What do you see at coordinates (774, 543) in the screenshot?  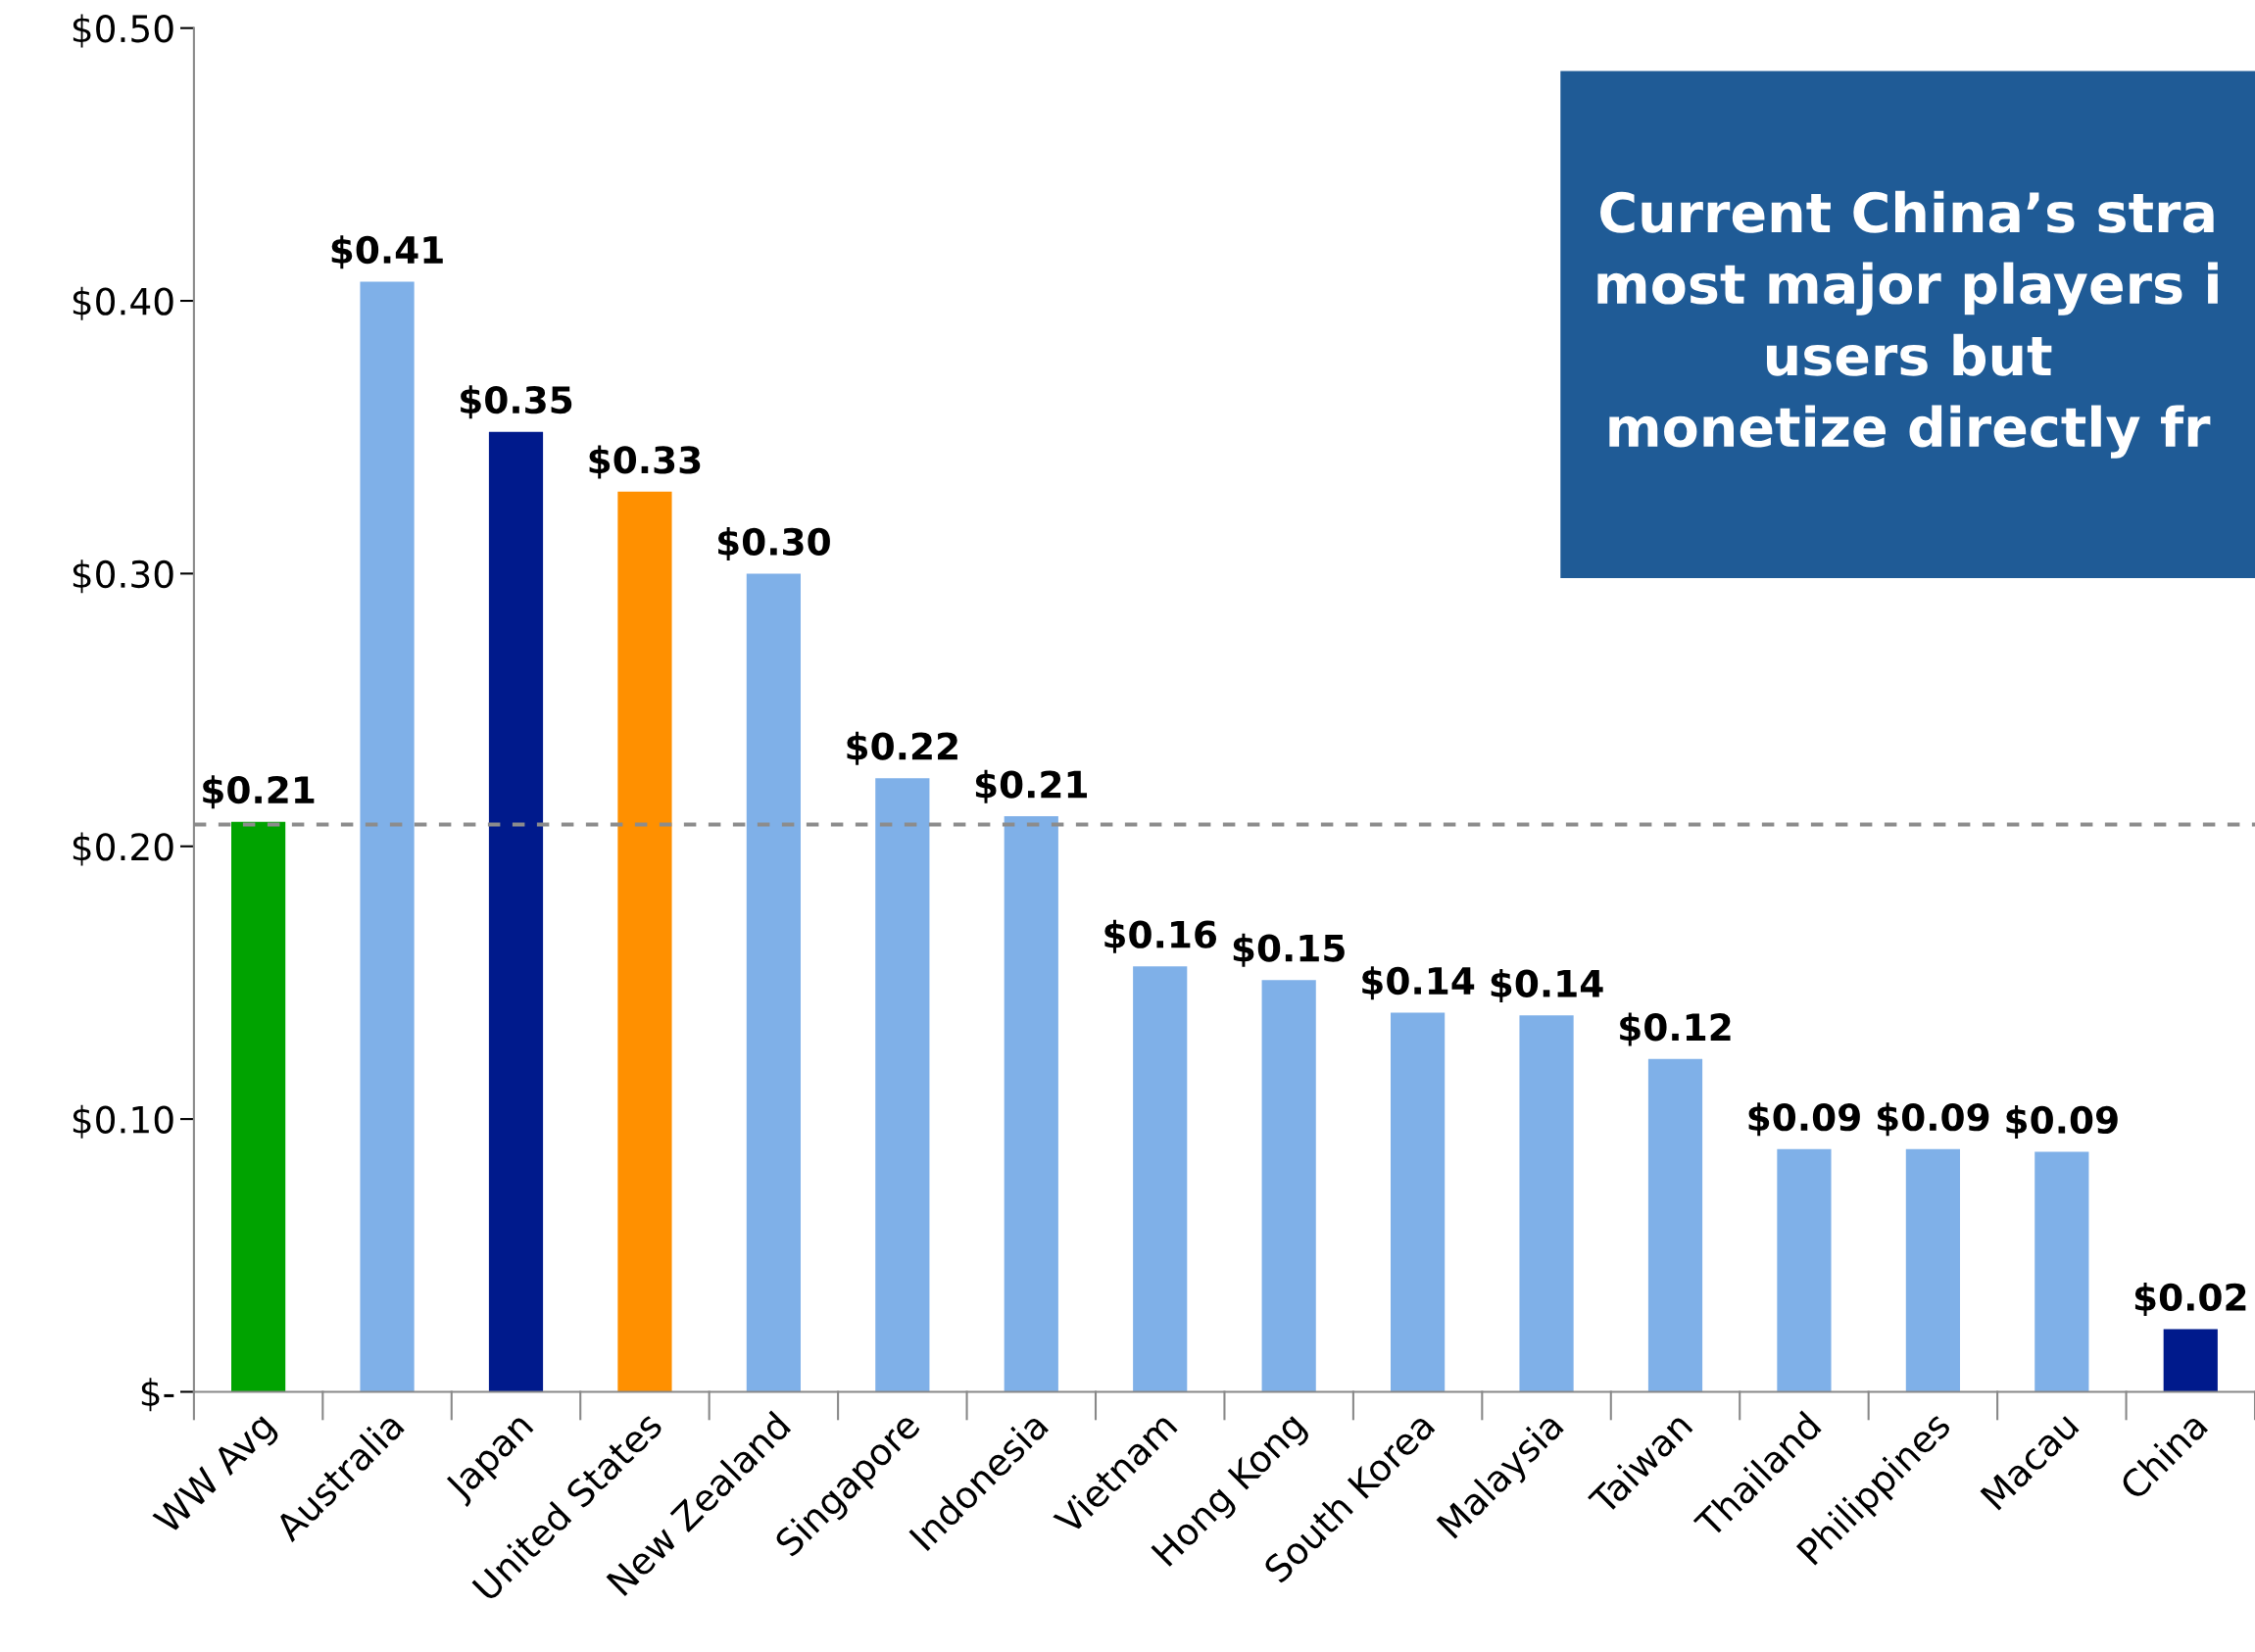 I see `data-label: $0.30` at bounding box center [774, 543].